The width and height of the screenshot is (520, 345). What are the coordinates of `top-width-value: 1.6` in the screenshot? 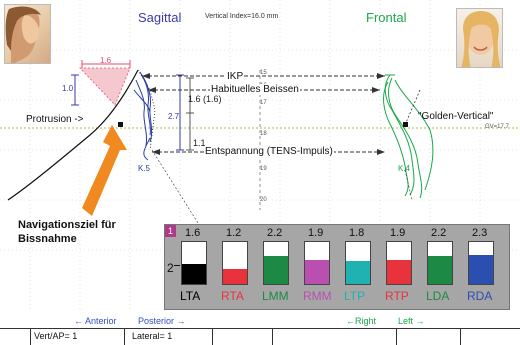 It's located at (106, 60).